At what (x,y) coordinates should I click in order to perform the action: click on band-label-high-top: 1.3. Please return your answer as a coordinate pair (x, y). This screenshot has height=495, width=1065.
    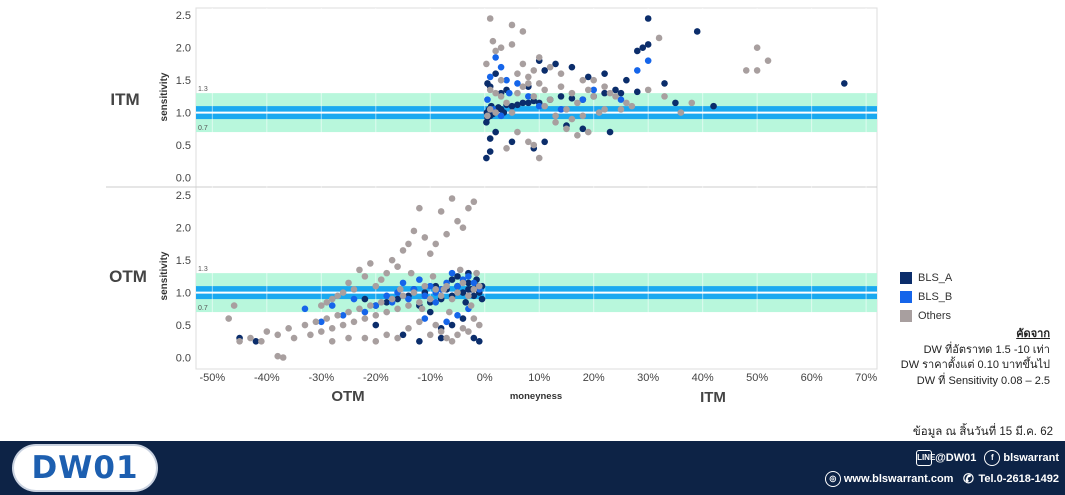
    Looking at the image, I should click on (203, 89).